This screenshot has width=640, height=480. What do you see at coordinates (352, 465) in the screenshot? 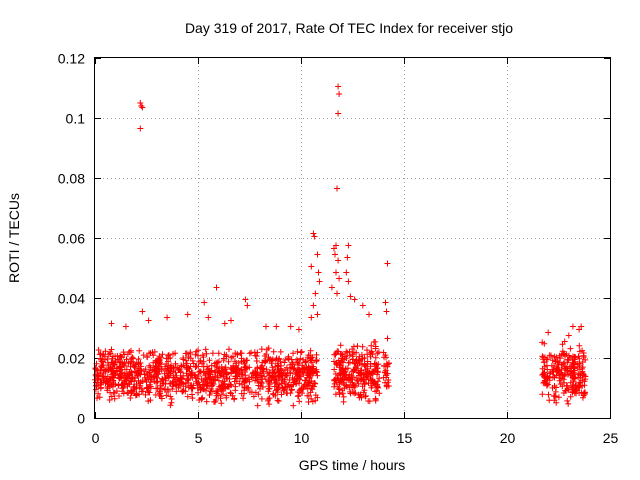
I see `x-axis-title: GPS time / hours` at bounding box center [352, 465].